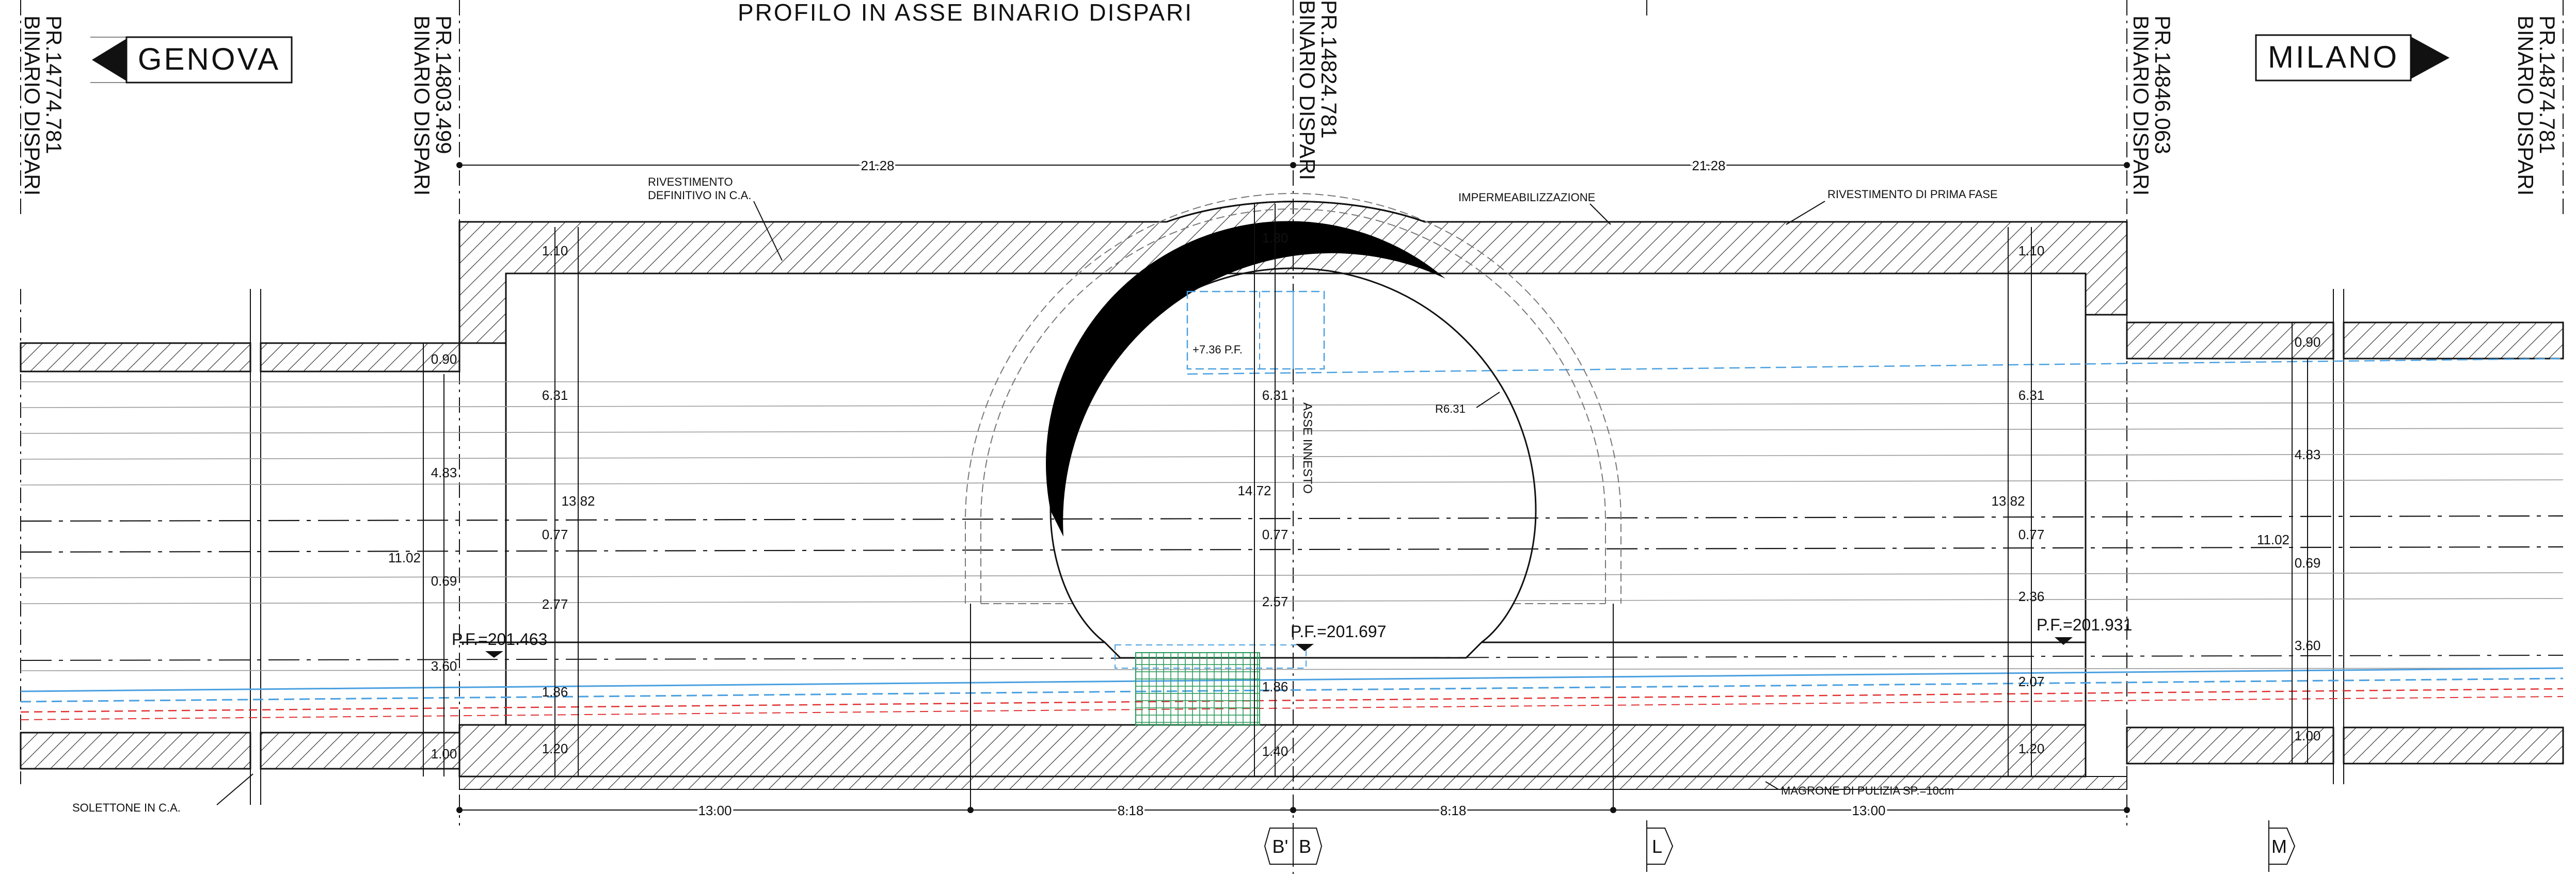 This screenshot has height=874, width=2576. I want to click on svg-text: SOLETTONE IN C.A., so click(126, 808).